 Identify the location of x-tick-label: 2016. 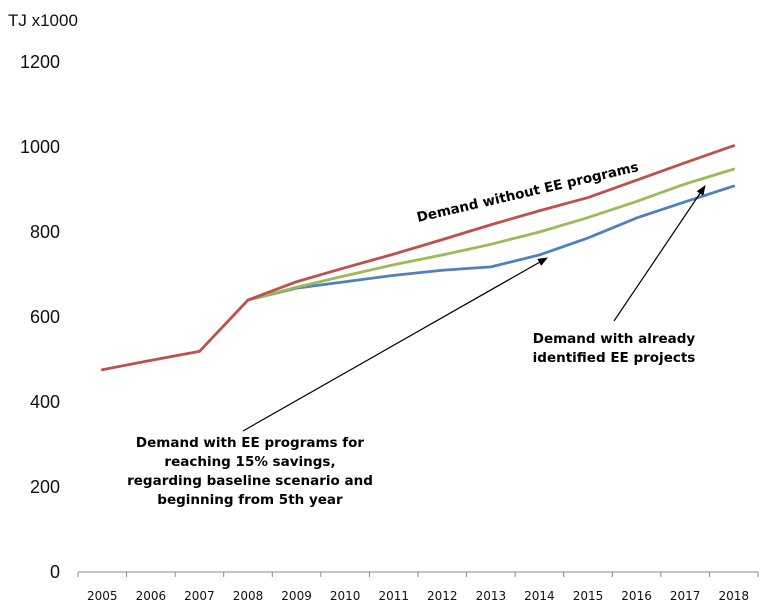
(636, 596).